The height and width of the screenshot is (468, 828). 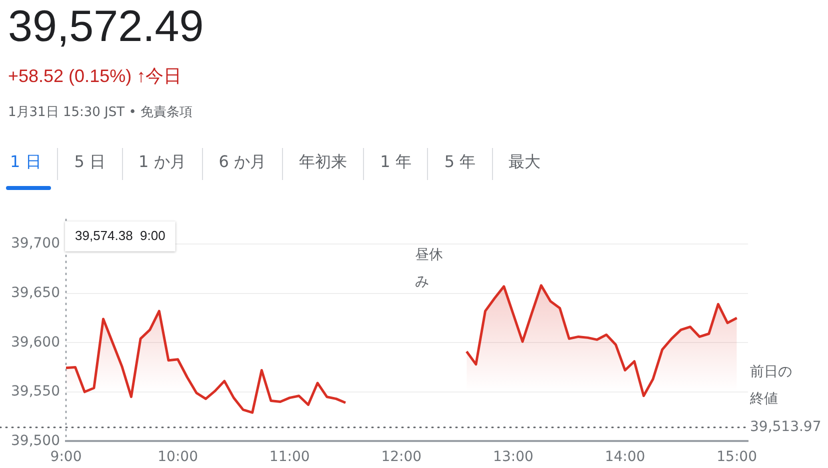 What do you see at coordinates (459, 164) in the screenshot?
I see `text: 5 年` at bounding box center [459, 164].